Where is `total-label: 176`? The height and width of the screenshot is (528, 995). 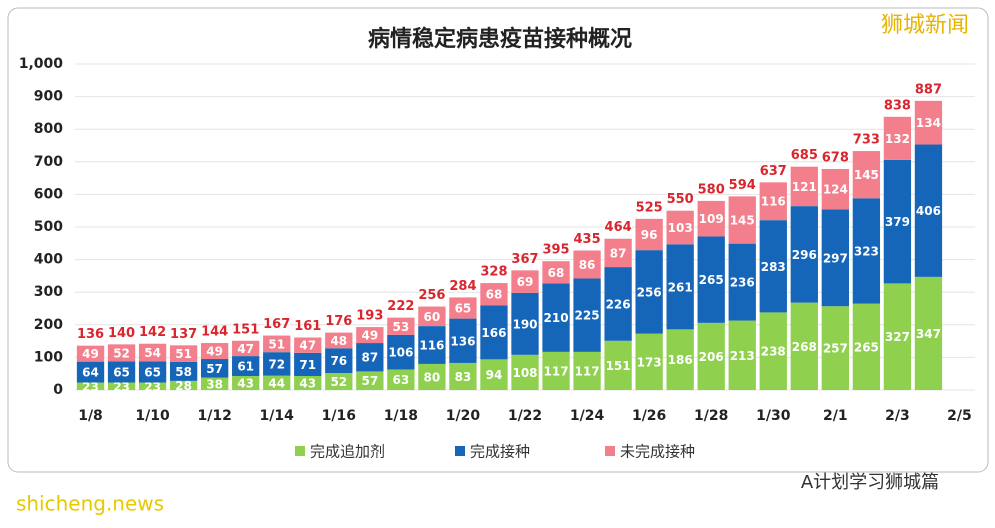
total-label: 176 is located at coordinates (338, 321).